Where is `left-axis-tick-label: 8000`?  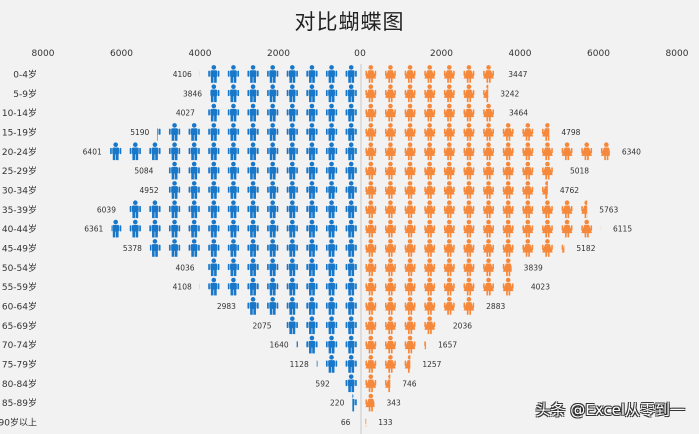
left-axis-tick-label: 8000 is located at coordinates (43, 54).